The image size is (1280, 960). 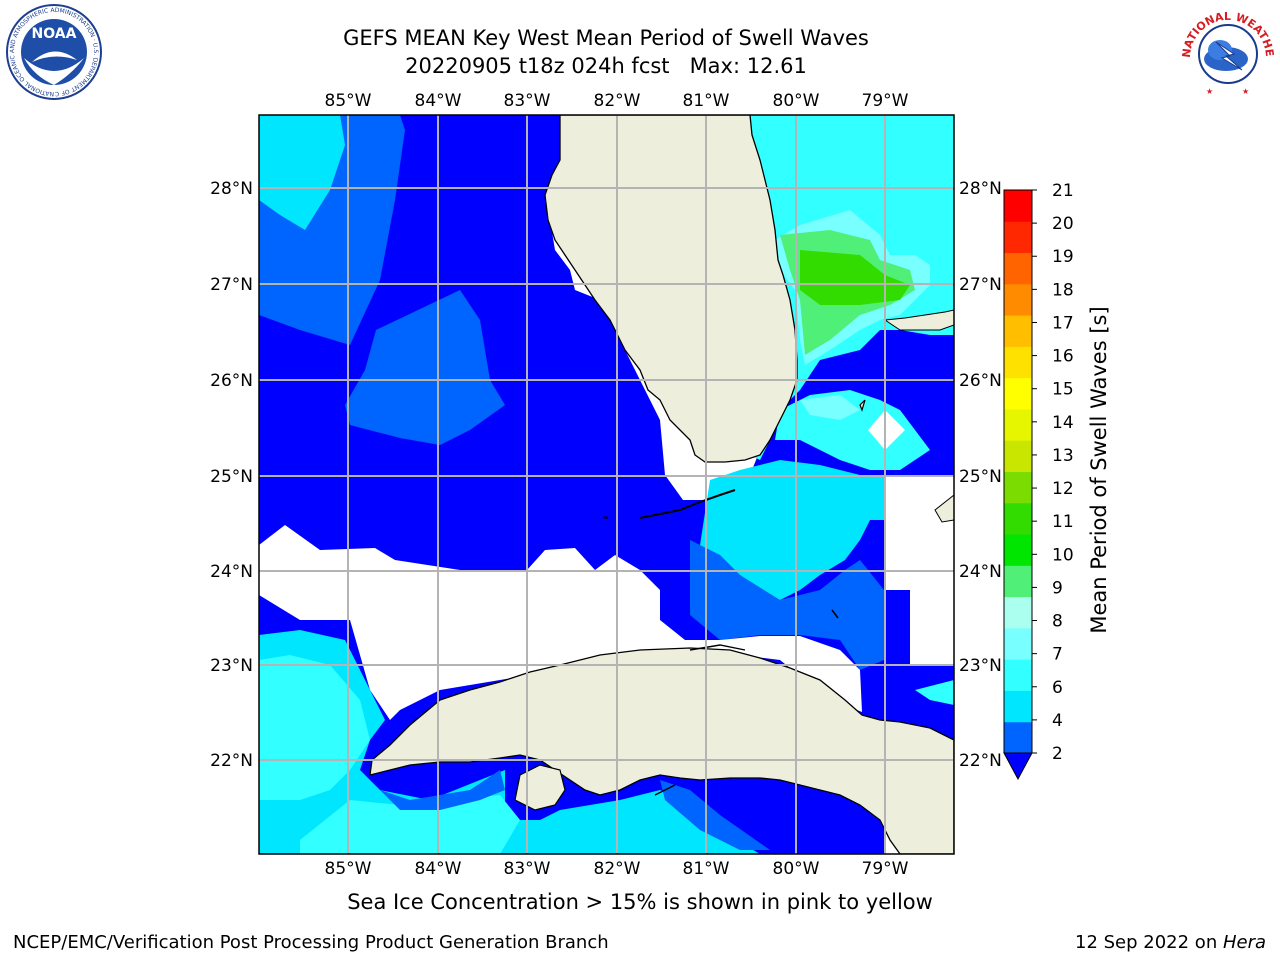 What do you see at coordinates (1057, 688) in the screenshot?
I see `colorbar-tick-label: 6` at bounding box center [1057, 688].